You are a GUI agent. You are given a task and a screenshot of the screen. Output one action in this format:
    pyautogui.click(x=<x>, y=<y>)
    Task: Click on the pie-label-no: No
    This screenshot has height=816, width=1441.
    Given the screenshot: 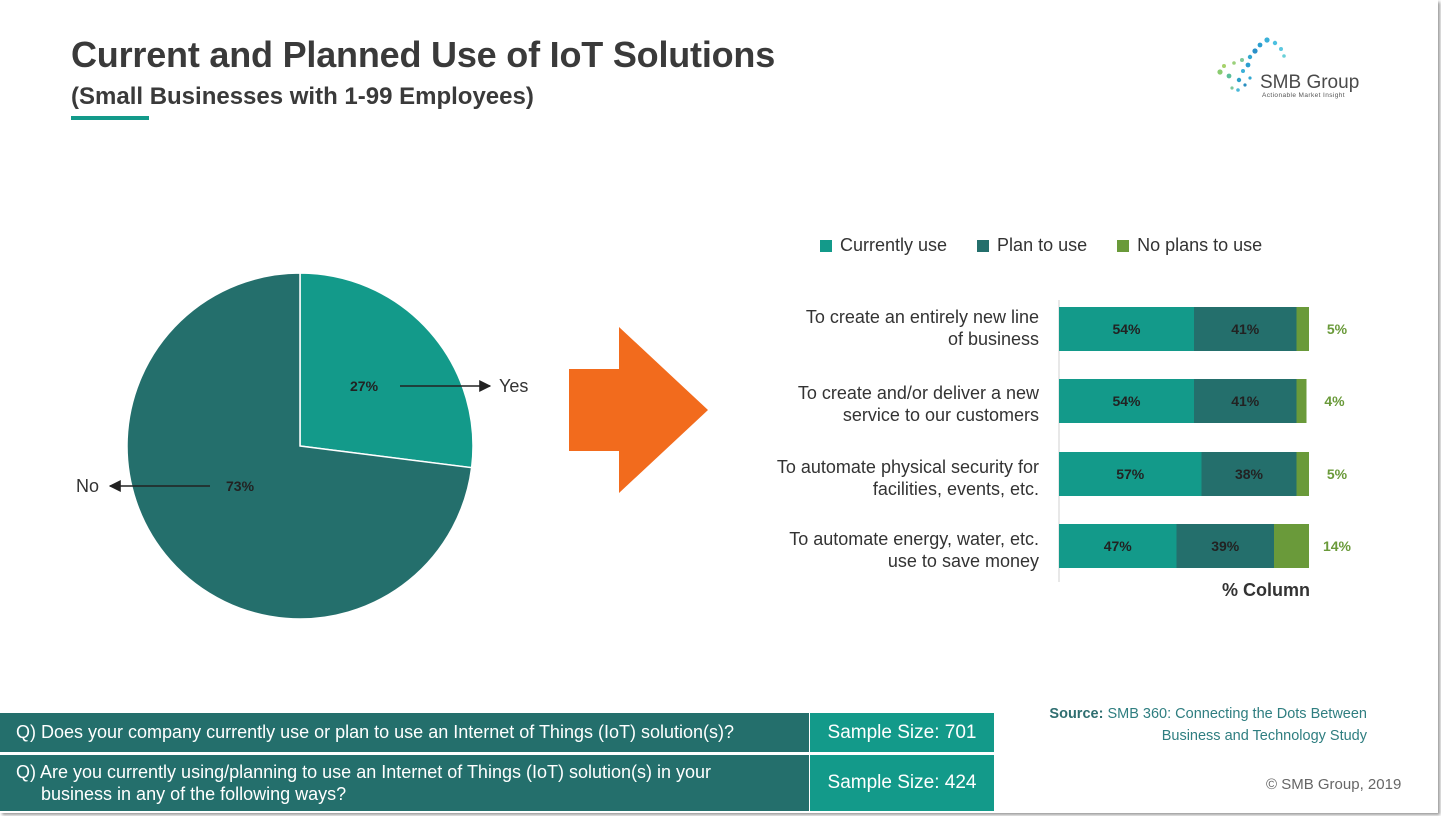 What is the action you would take?
    pyautogui.click(x=87, y=486)
    